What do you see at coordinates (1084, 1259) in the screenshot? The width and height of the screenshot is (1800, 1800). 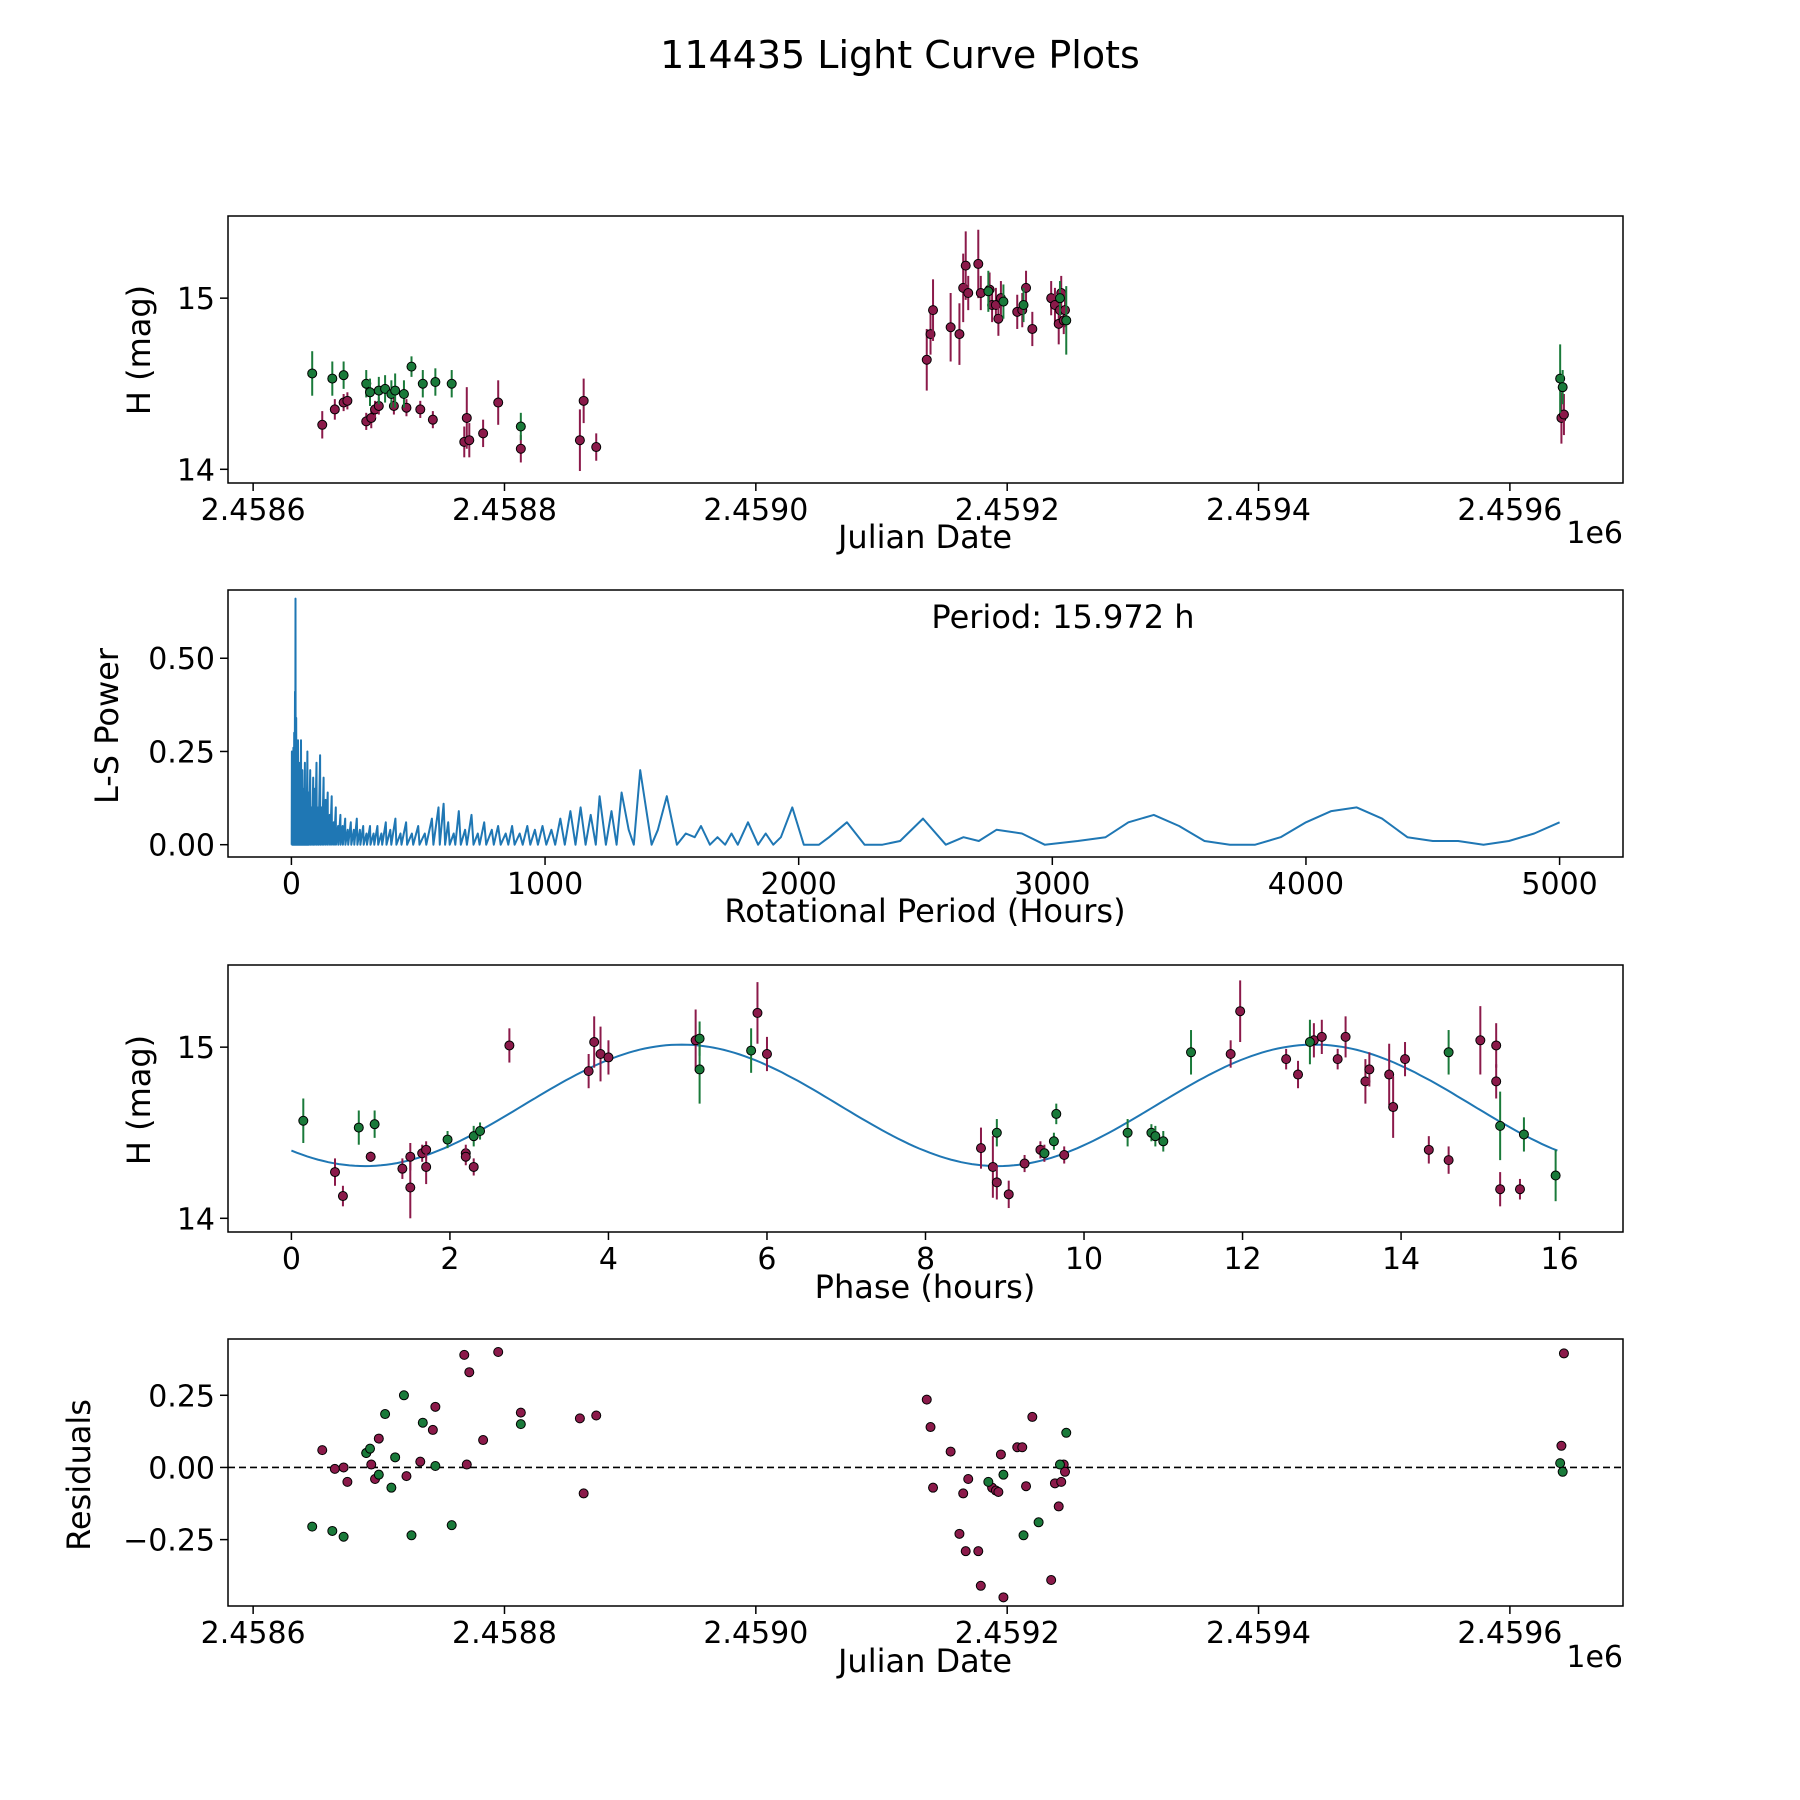 I see `phase-xtick-label: 10` at bounding box center [1084, 1259].